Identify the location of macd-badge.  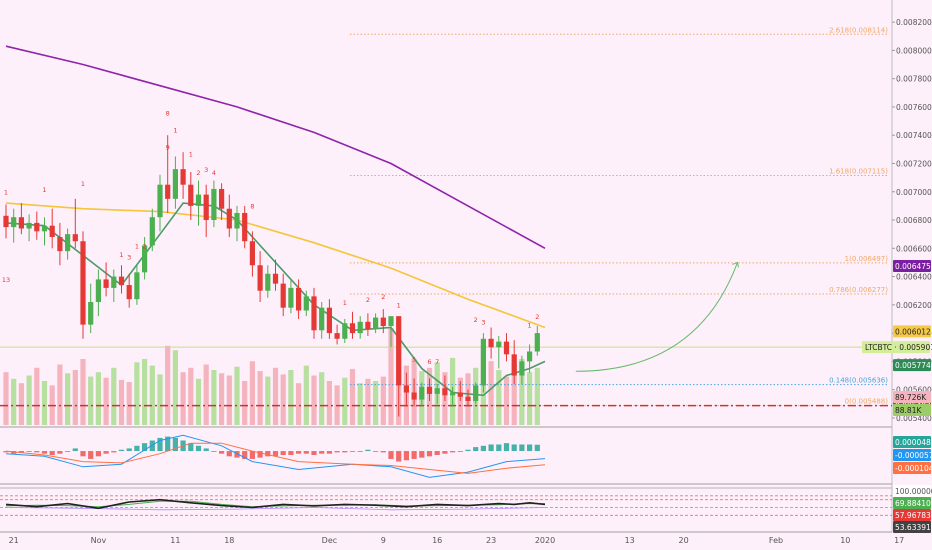
(912, 468).